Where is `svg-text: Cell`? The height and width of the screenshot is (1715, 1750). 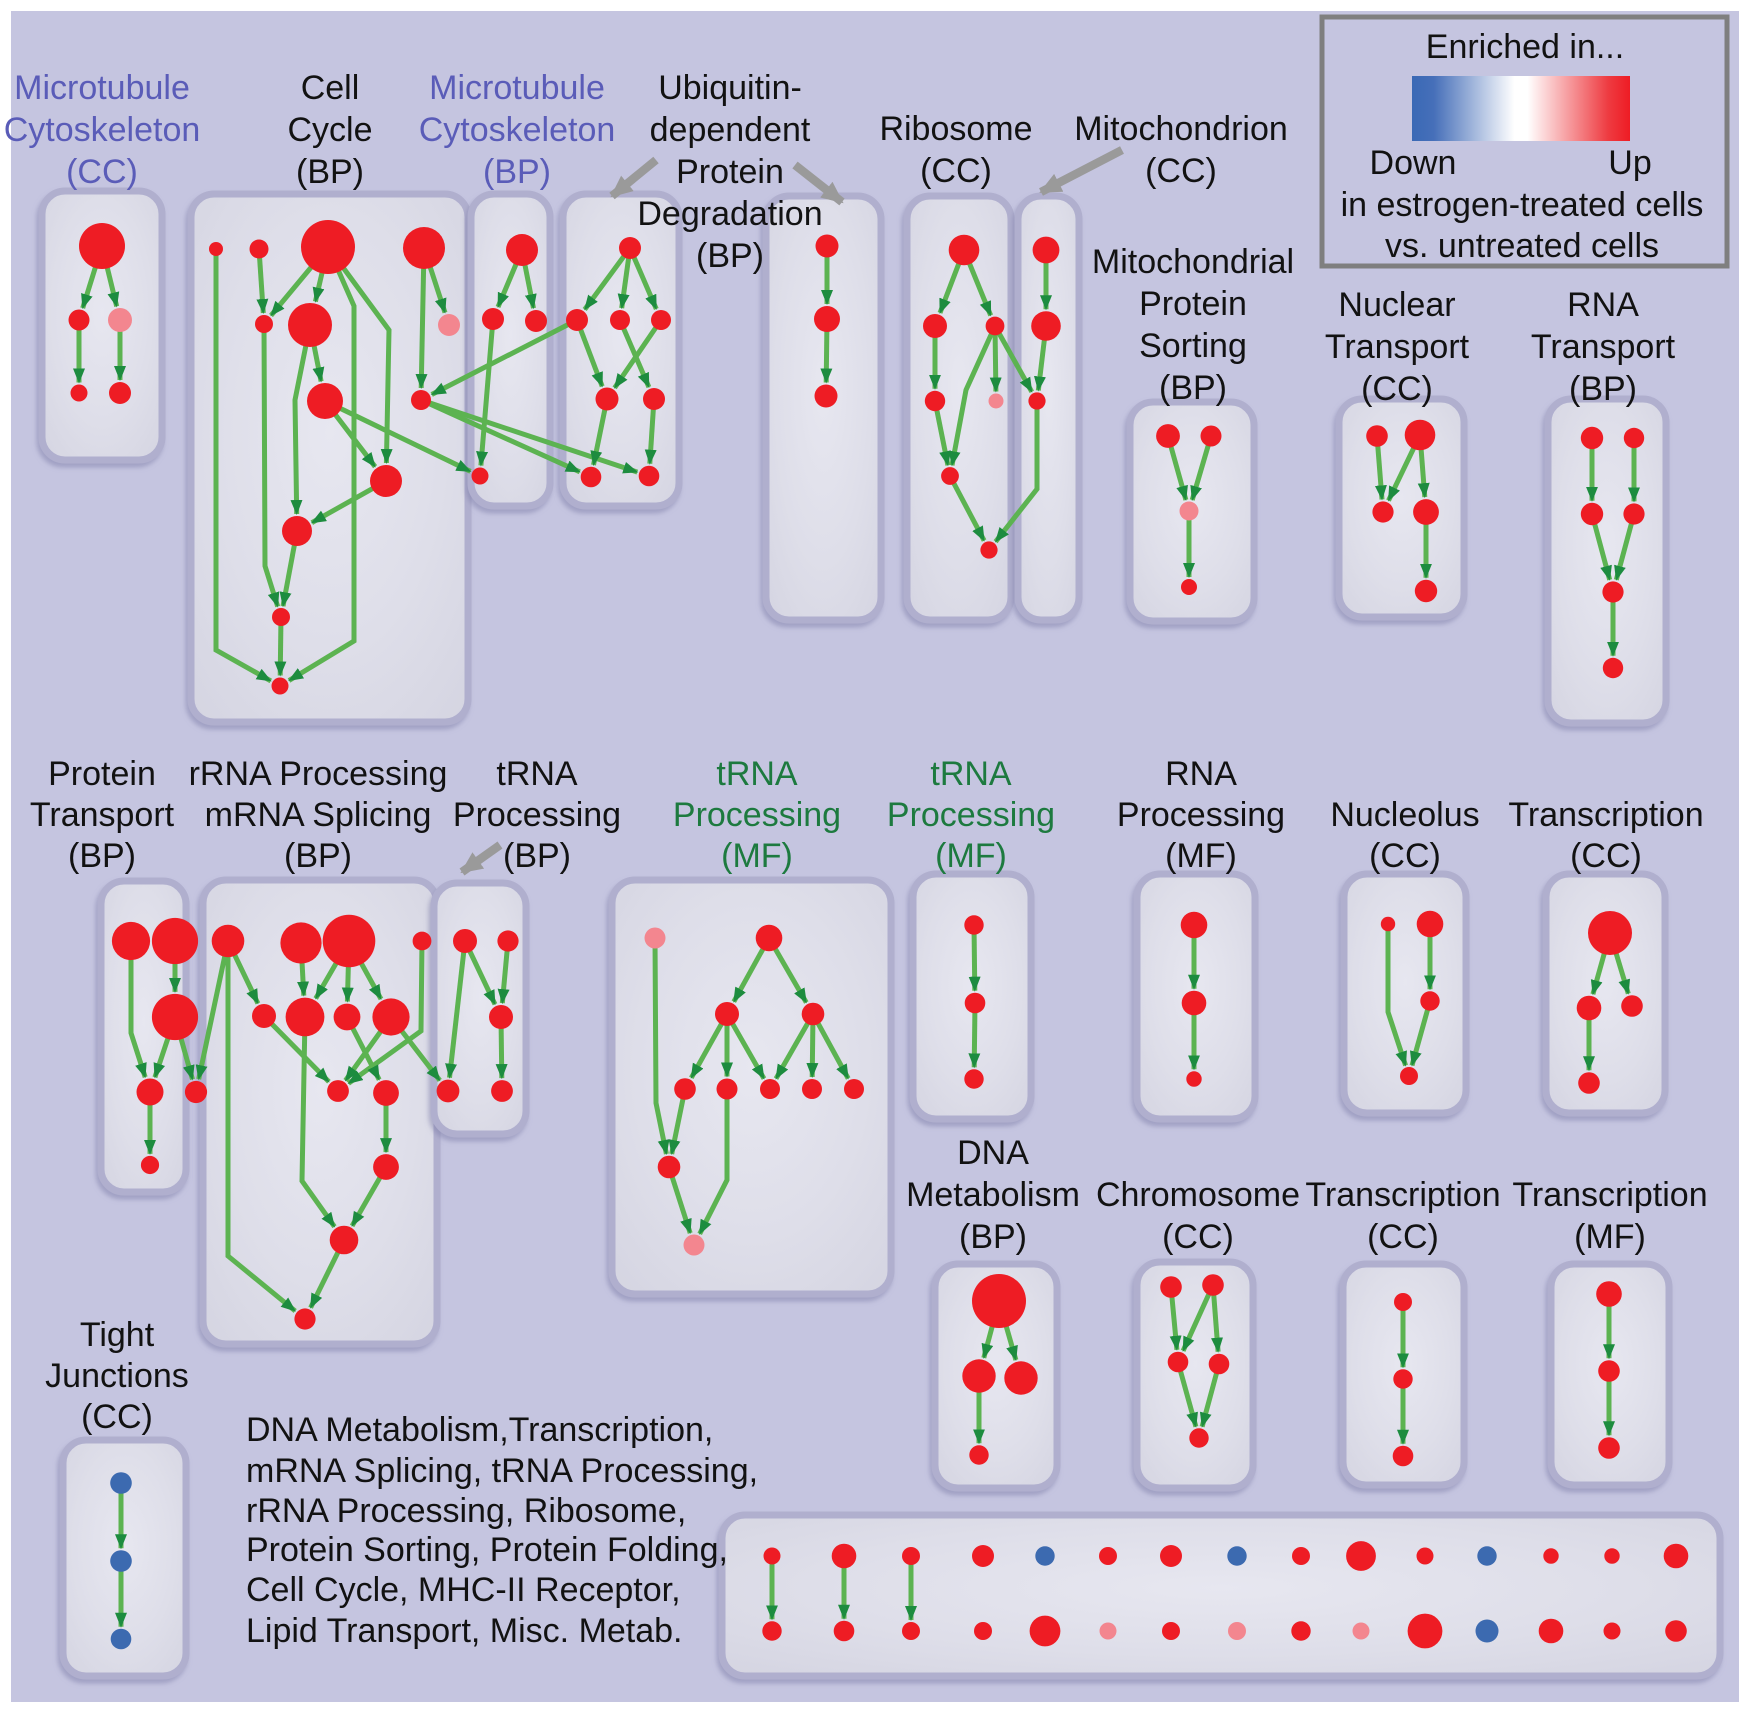 svg-text: Cell is located at coordinates (330, 88).